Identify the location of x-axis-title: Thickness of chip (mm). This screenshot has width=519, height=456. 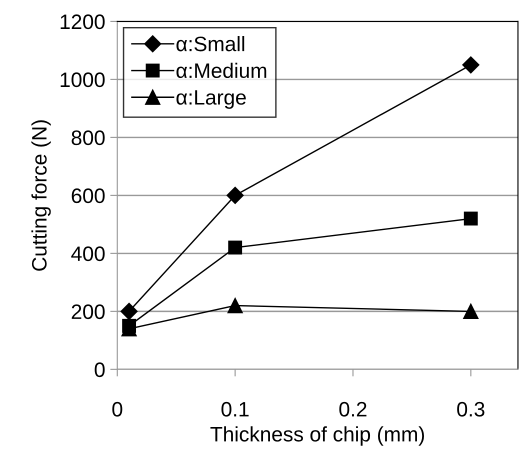
(317, 436).